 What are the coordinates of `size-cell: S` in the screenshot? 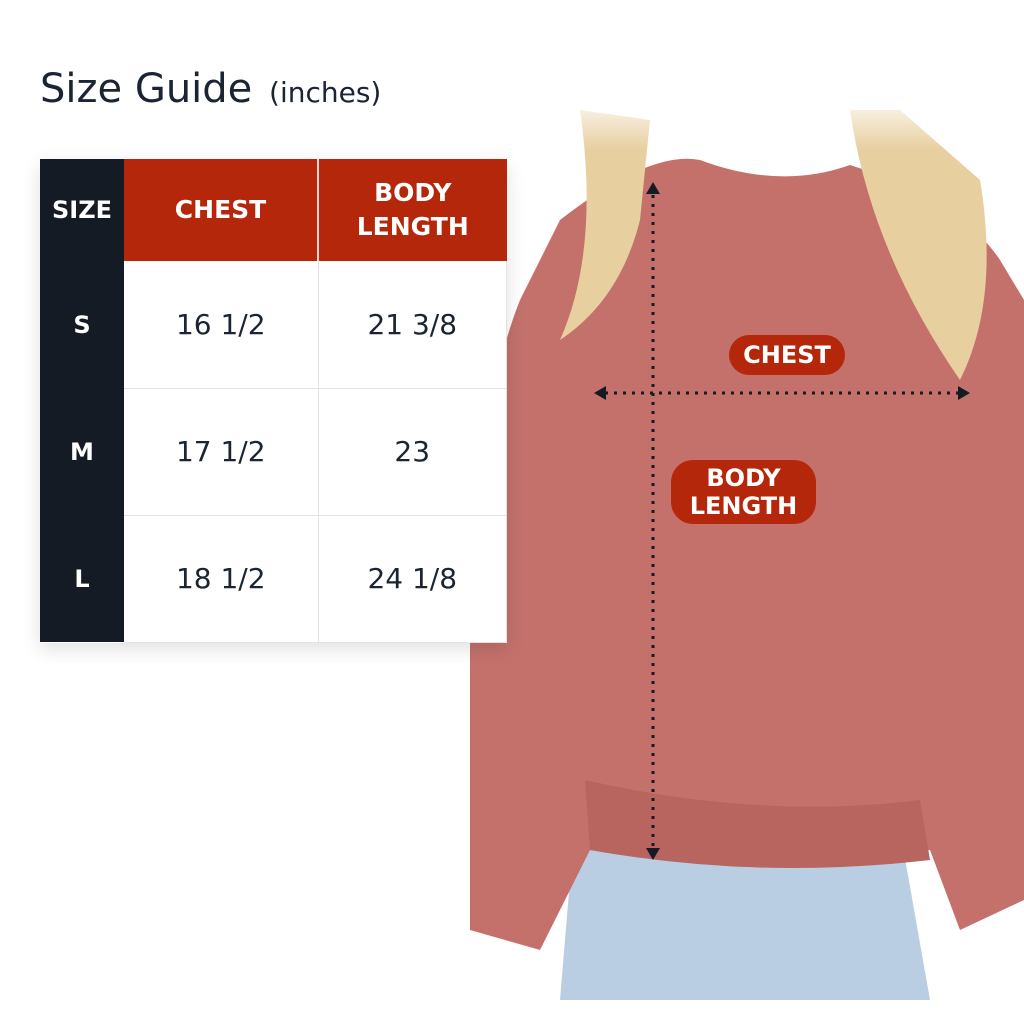 It's located at (82, 324).